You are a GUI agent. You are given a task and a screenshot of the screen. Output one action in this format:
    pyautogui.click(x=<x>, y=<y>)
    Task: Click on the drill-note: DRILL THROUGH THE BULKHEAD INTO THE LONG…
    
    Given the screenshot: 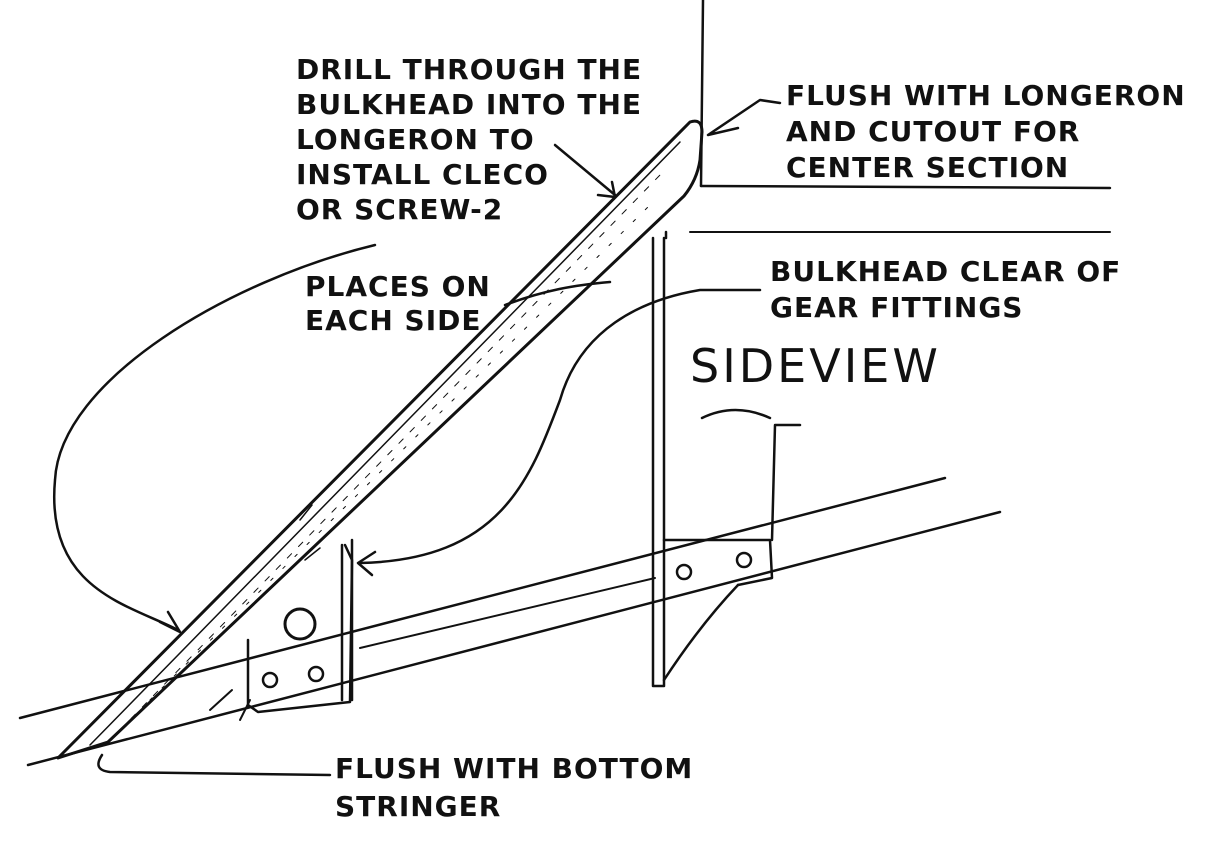 What is the action you would take?
    pyautogui.click(x=469, y=139)
    